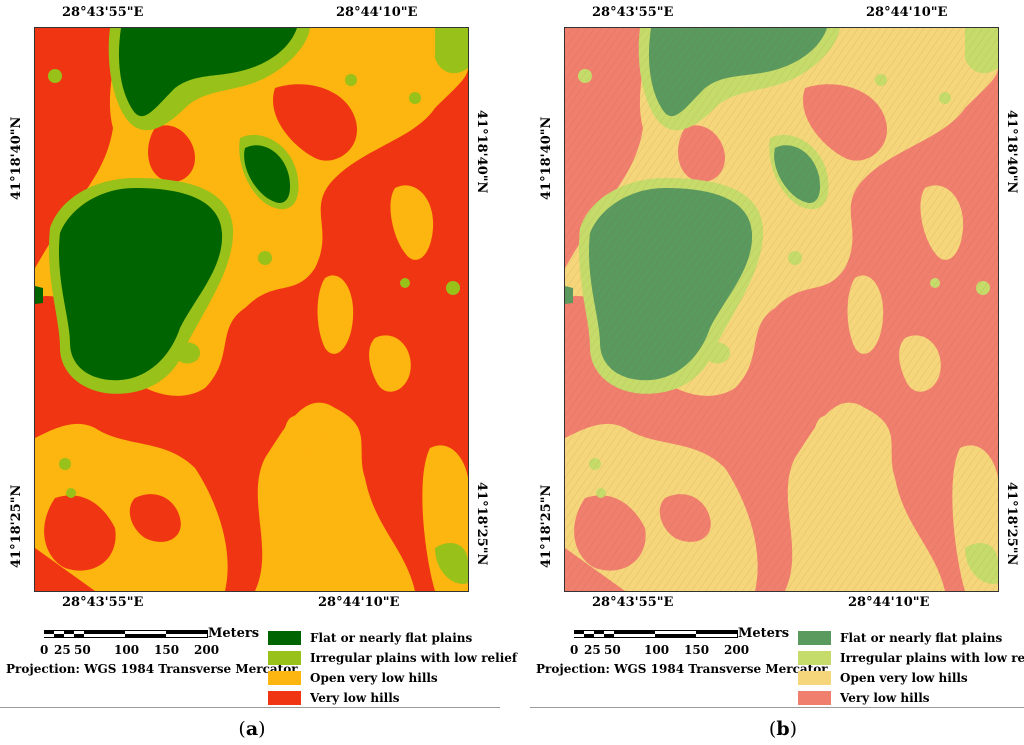  What do you see at coordinates (166, 204) in the screenshot?
I see `class-flat-plains-area` at bounding box center [166, 204].